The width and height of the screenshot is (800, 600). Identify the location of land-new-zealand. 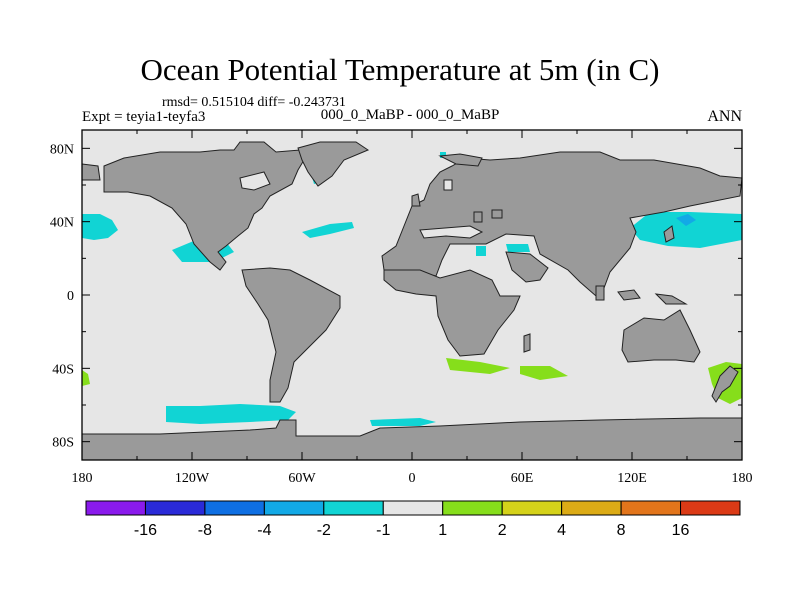
(725, 384).